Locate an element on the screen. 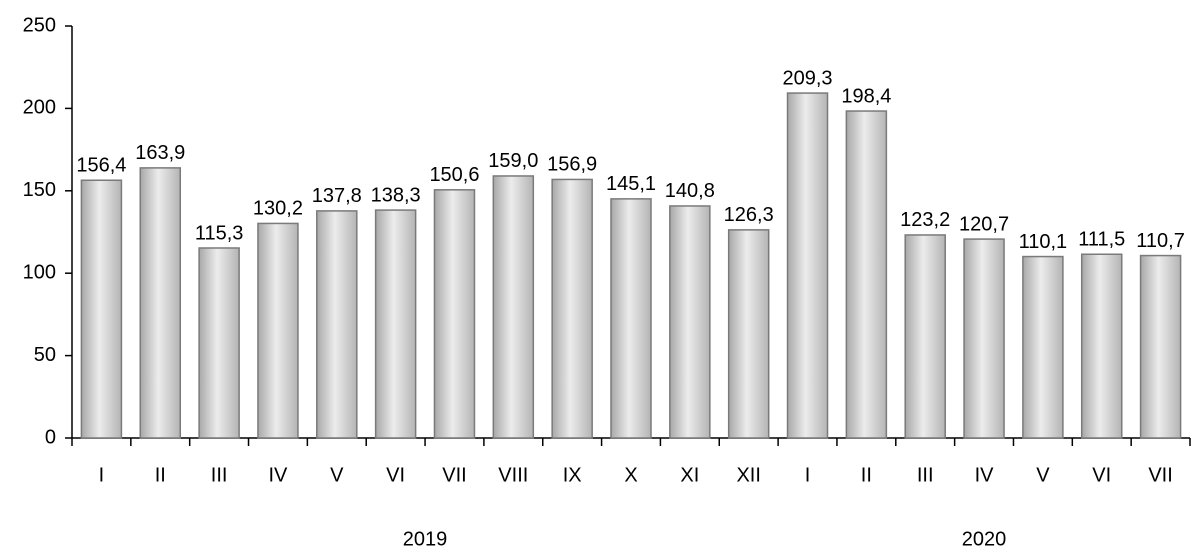 This screenshot has height=557, width=1200. value-label: 120,7 is located at coordinates (984, 224).